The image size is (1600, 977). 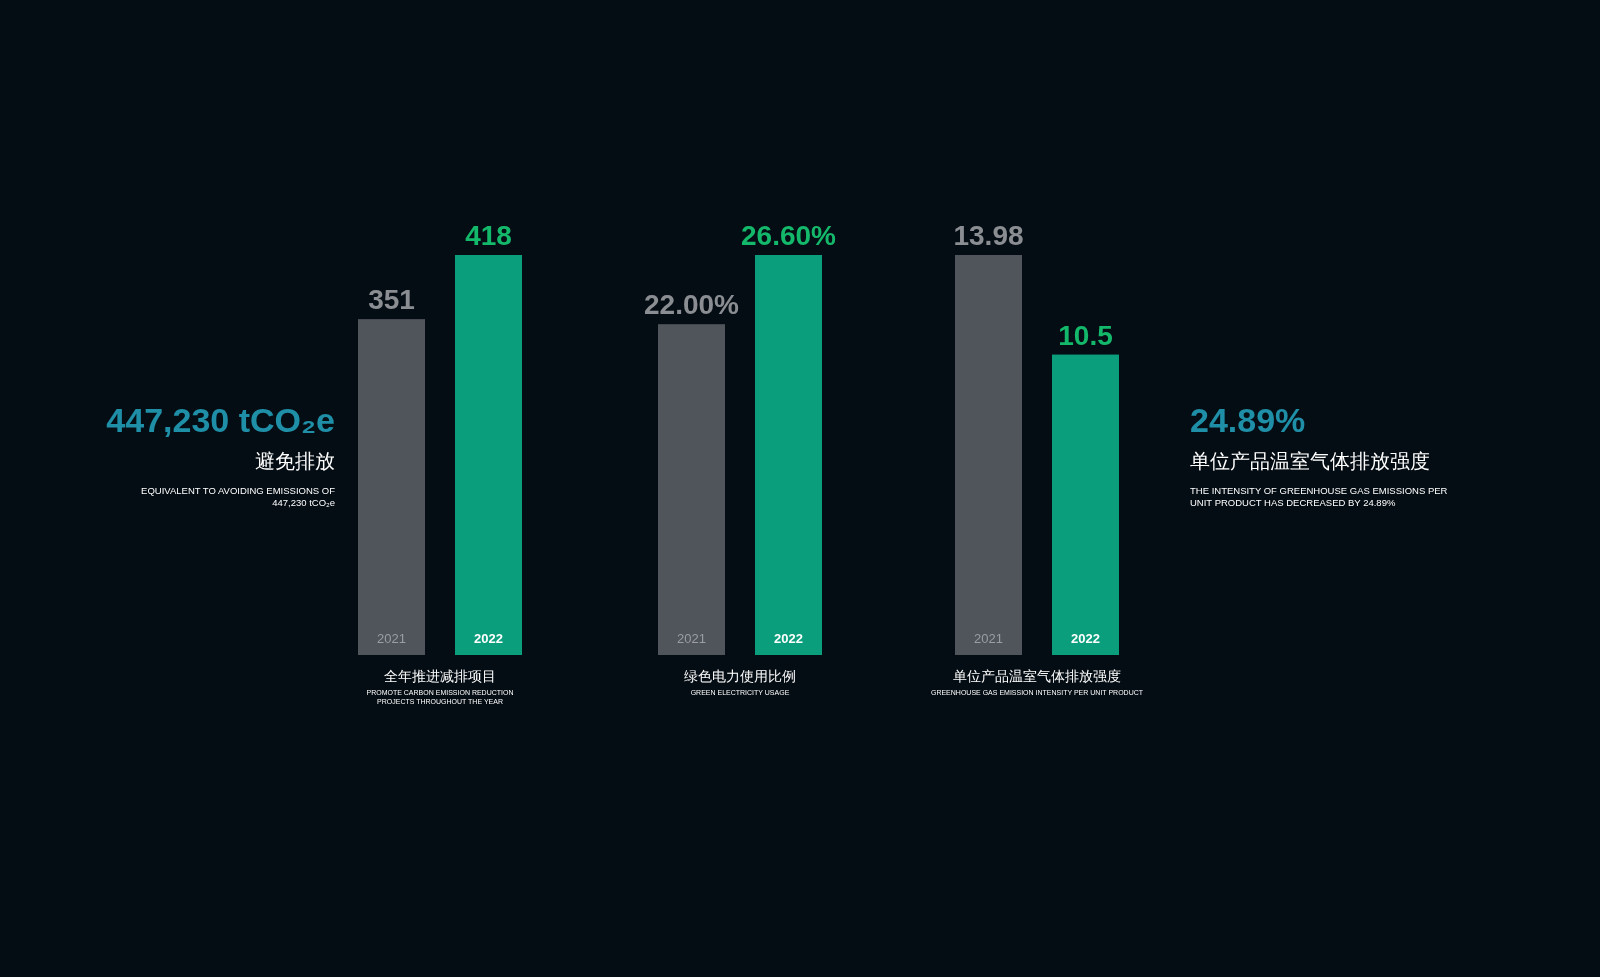 What do you see at coordinates (440, 676) in the screenshot?
I see `x-axis-title: 全年推进减排项目` at bounding box center [440, 676].